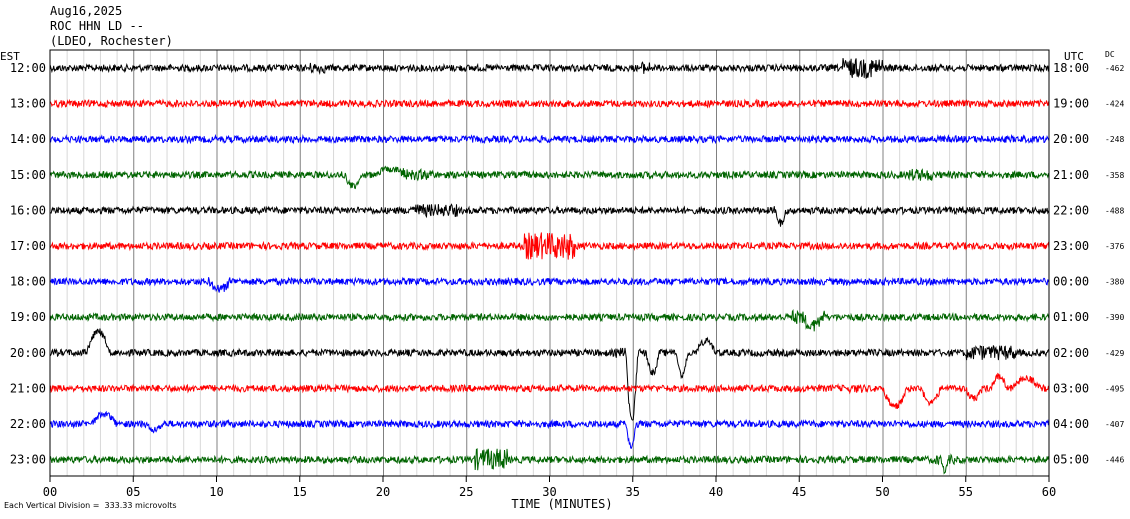  I want to click on utc-time-label: 03:00, so click(1071, 388).